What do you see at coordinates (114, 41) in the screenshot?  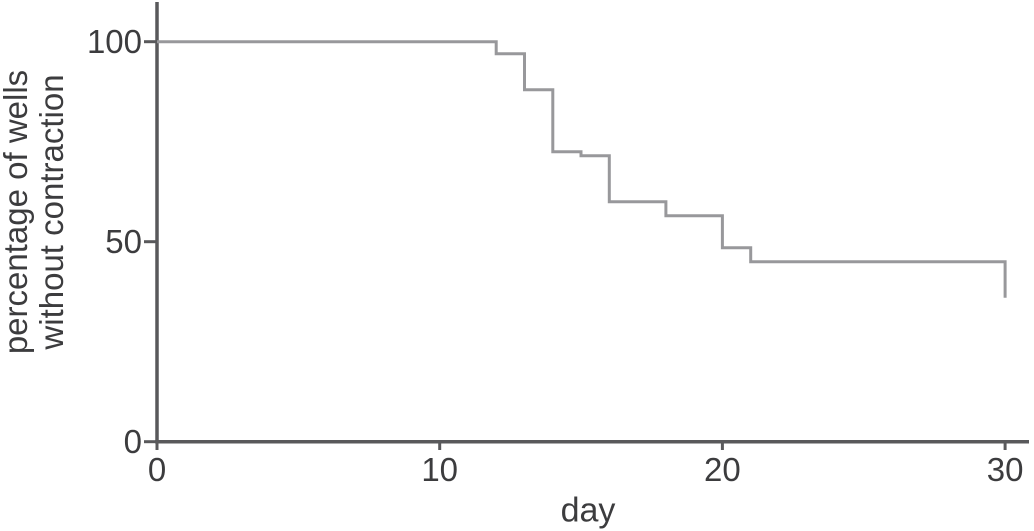 I see `y-tick-label-100: 100` at bounding box center [114, 41].